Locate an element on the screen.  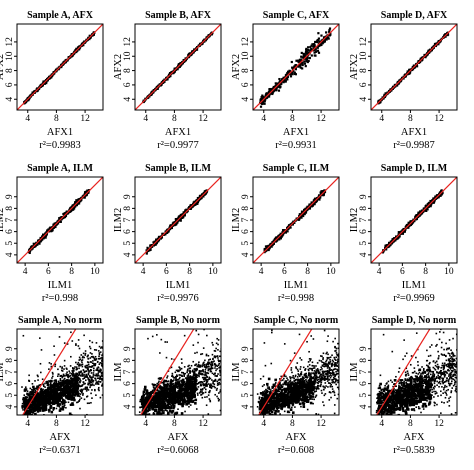
x-tick-label: 12 is located at coordinates (321, 119).